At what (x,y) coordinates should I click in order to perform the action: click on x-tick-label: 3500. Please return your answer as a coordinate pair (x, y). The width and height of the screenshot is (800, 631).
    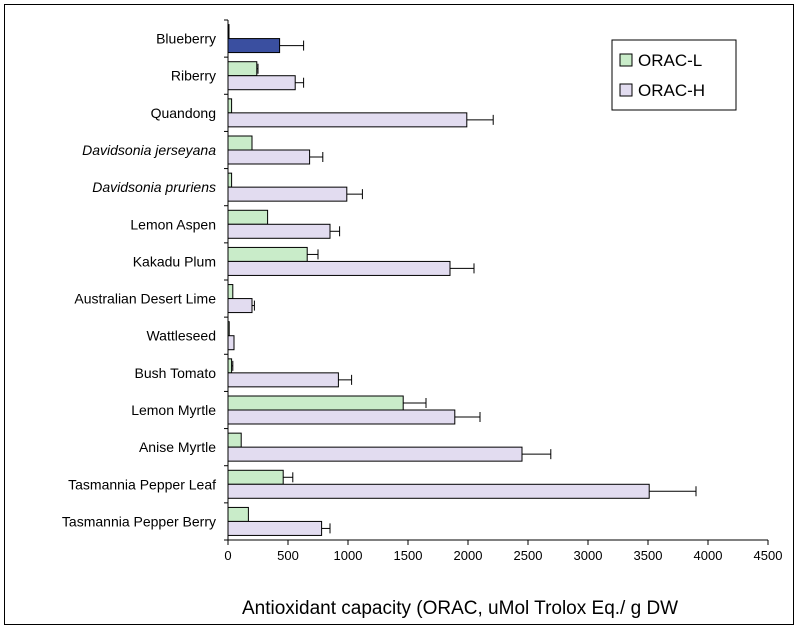
    Looking at the image, I should click on (648, 555).